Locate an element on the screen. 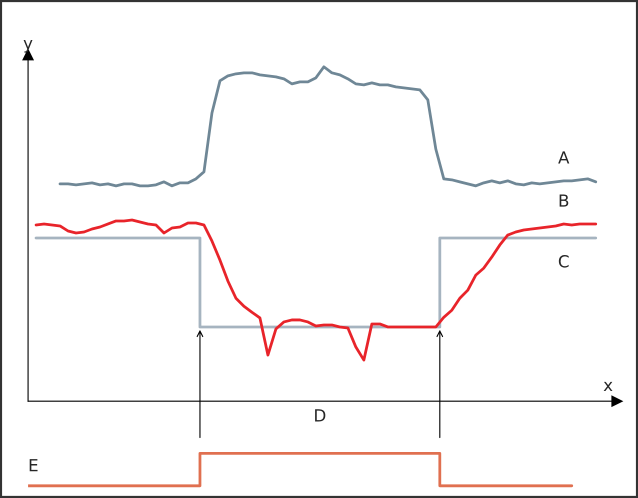  y-axis-title: y is located at coordinates (28, 46).